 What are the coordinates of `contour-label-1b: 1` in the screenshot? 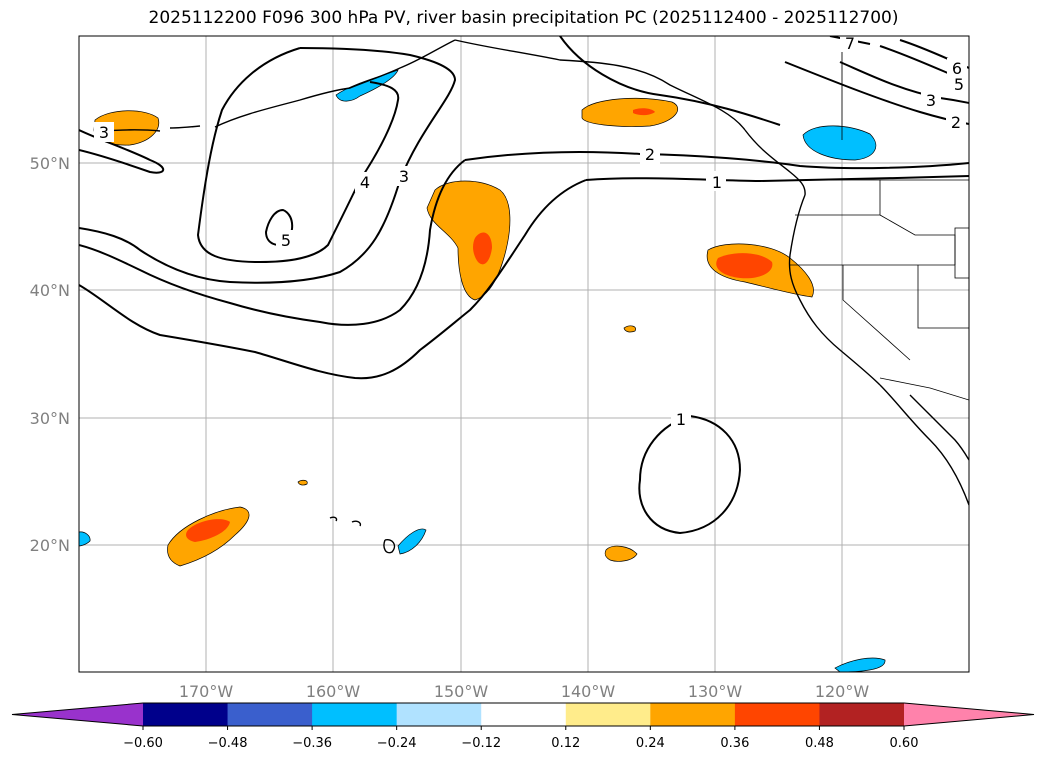 It's located at (681, 419).